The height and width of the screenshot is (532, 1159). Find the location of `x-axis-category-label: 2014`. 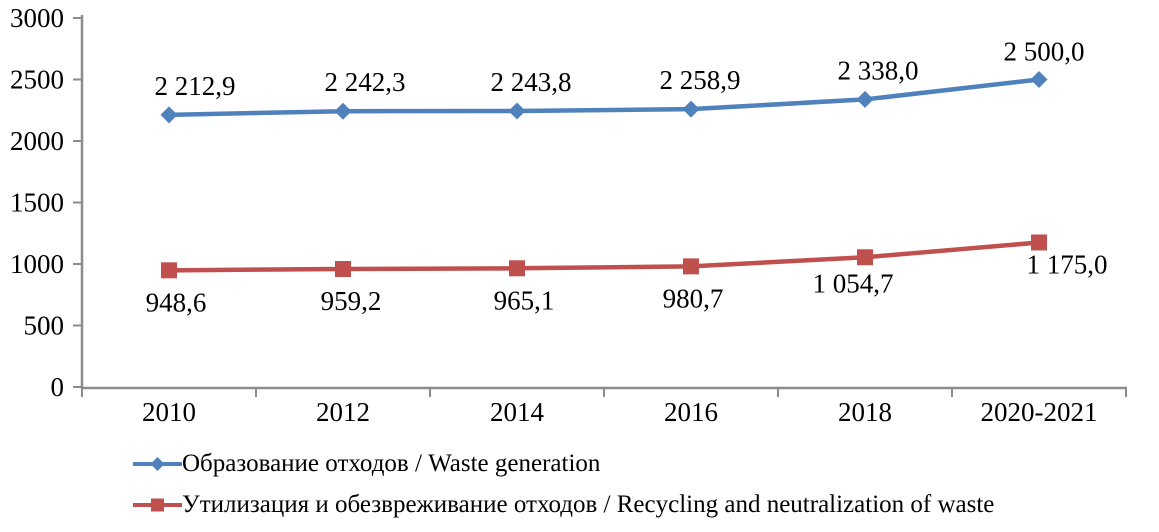

x-axis-category-label: 2014 is located at coordinates (517, 412).